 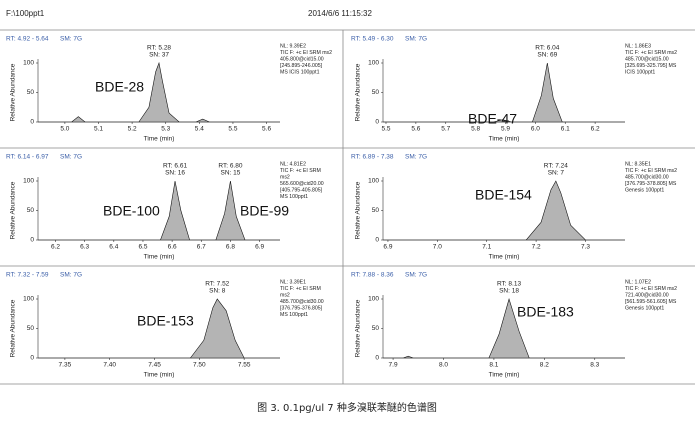 I want to click on peak-rt-label: RT: 8.13, so click(x=509, y=284).